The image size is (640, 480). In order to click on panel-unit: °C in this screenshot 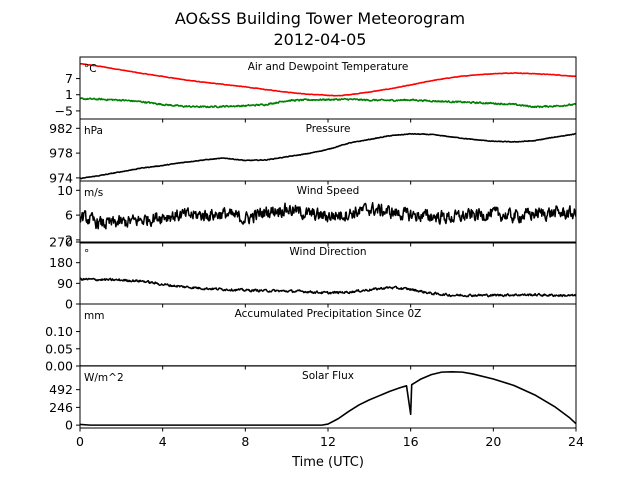, I will do `click(90, 69)`.